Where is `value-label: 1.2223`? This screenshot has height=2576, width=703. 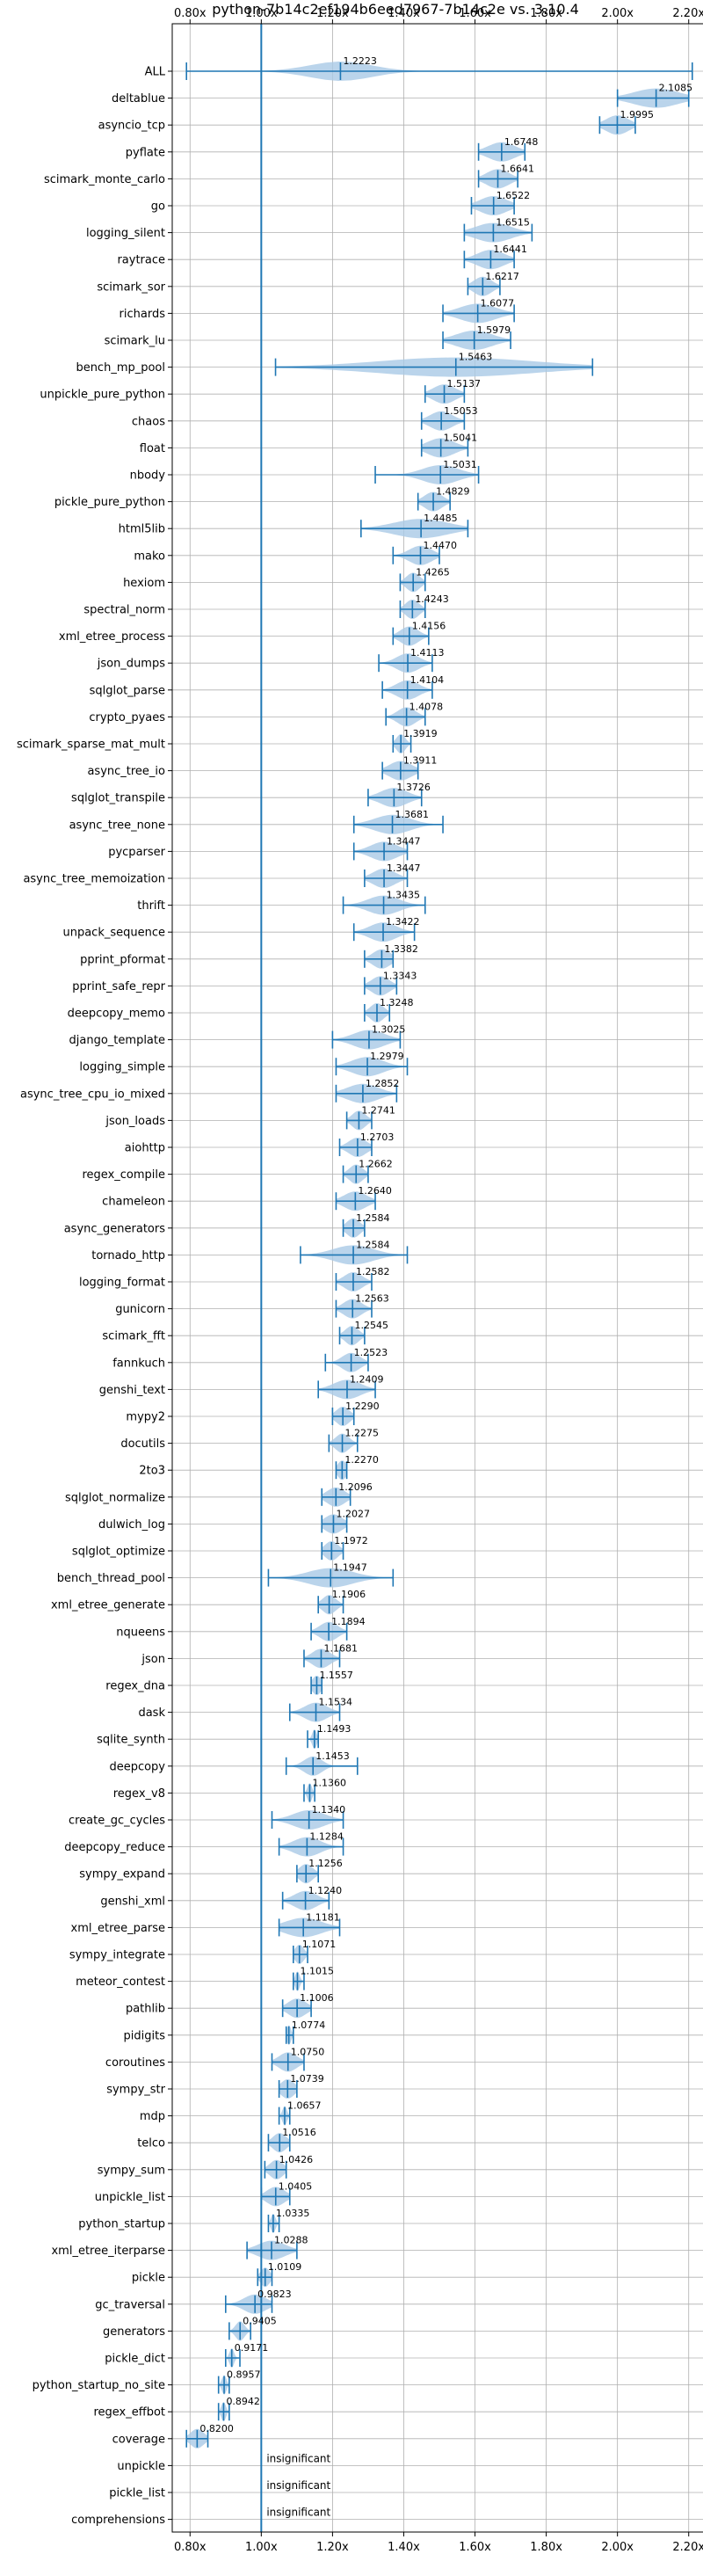 value-label: 1.2223 is located at coordinates (360, 61).